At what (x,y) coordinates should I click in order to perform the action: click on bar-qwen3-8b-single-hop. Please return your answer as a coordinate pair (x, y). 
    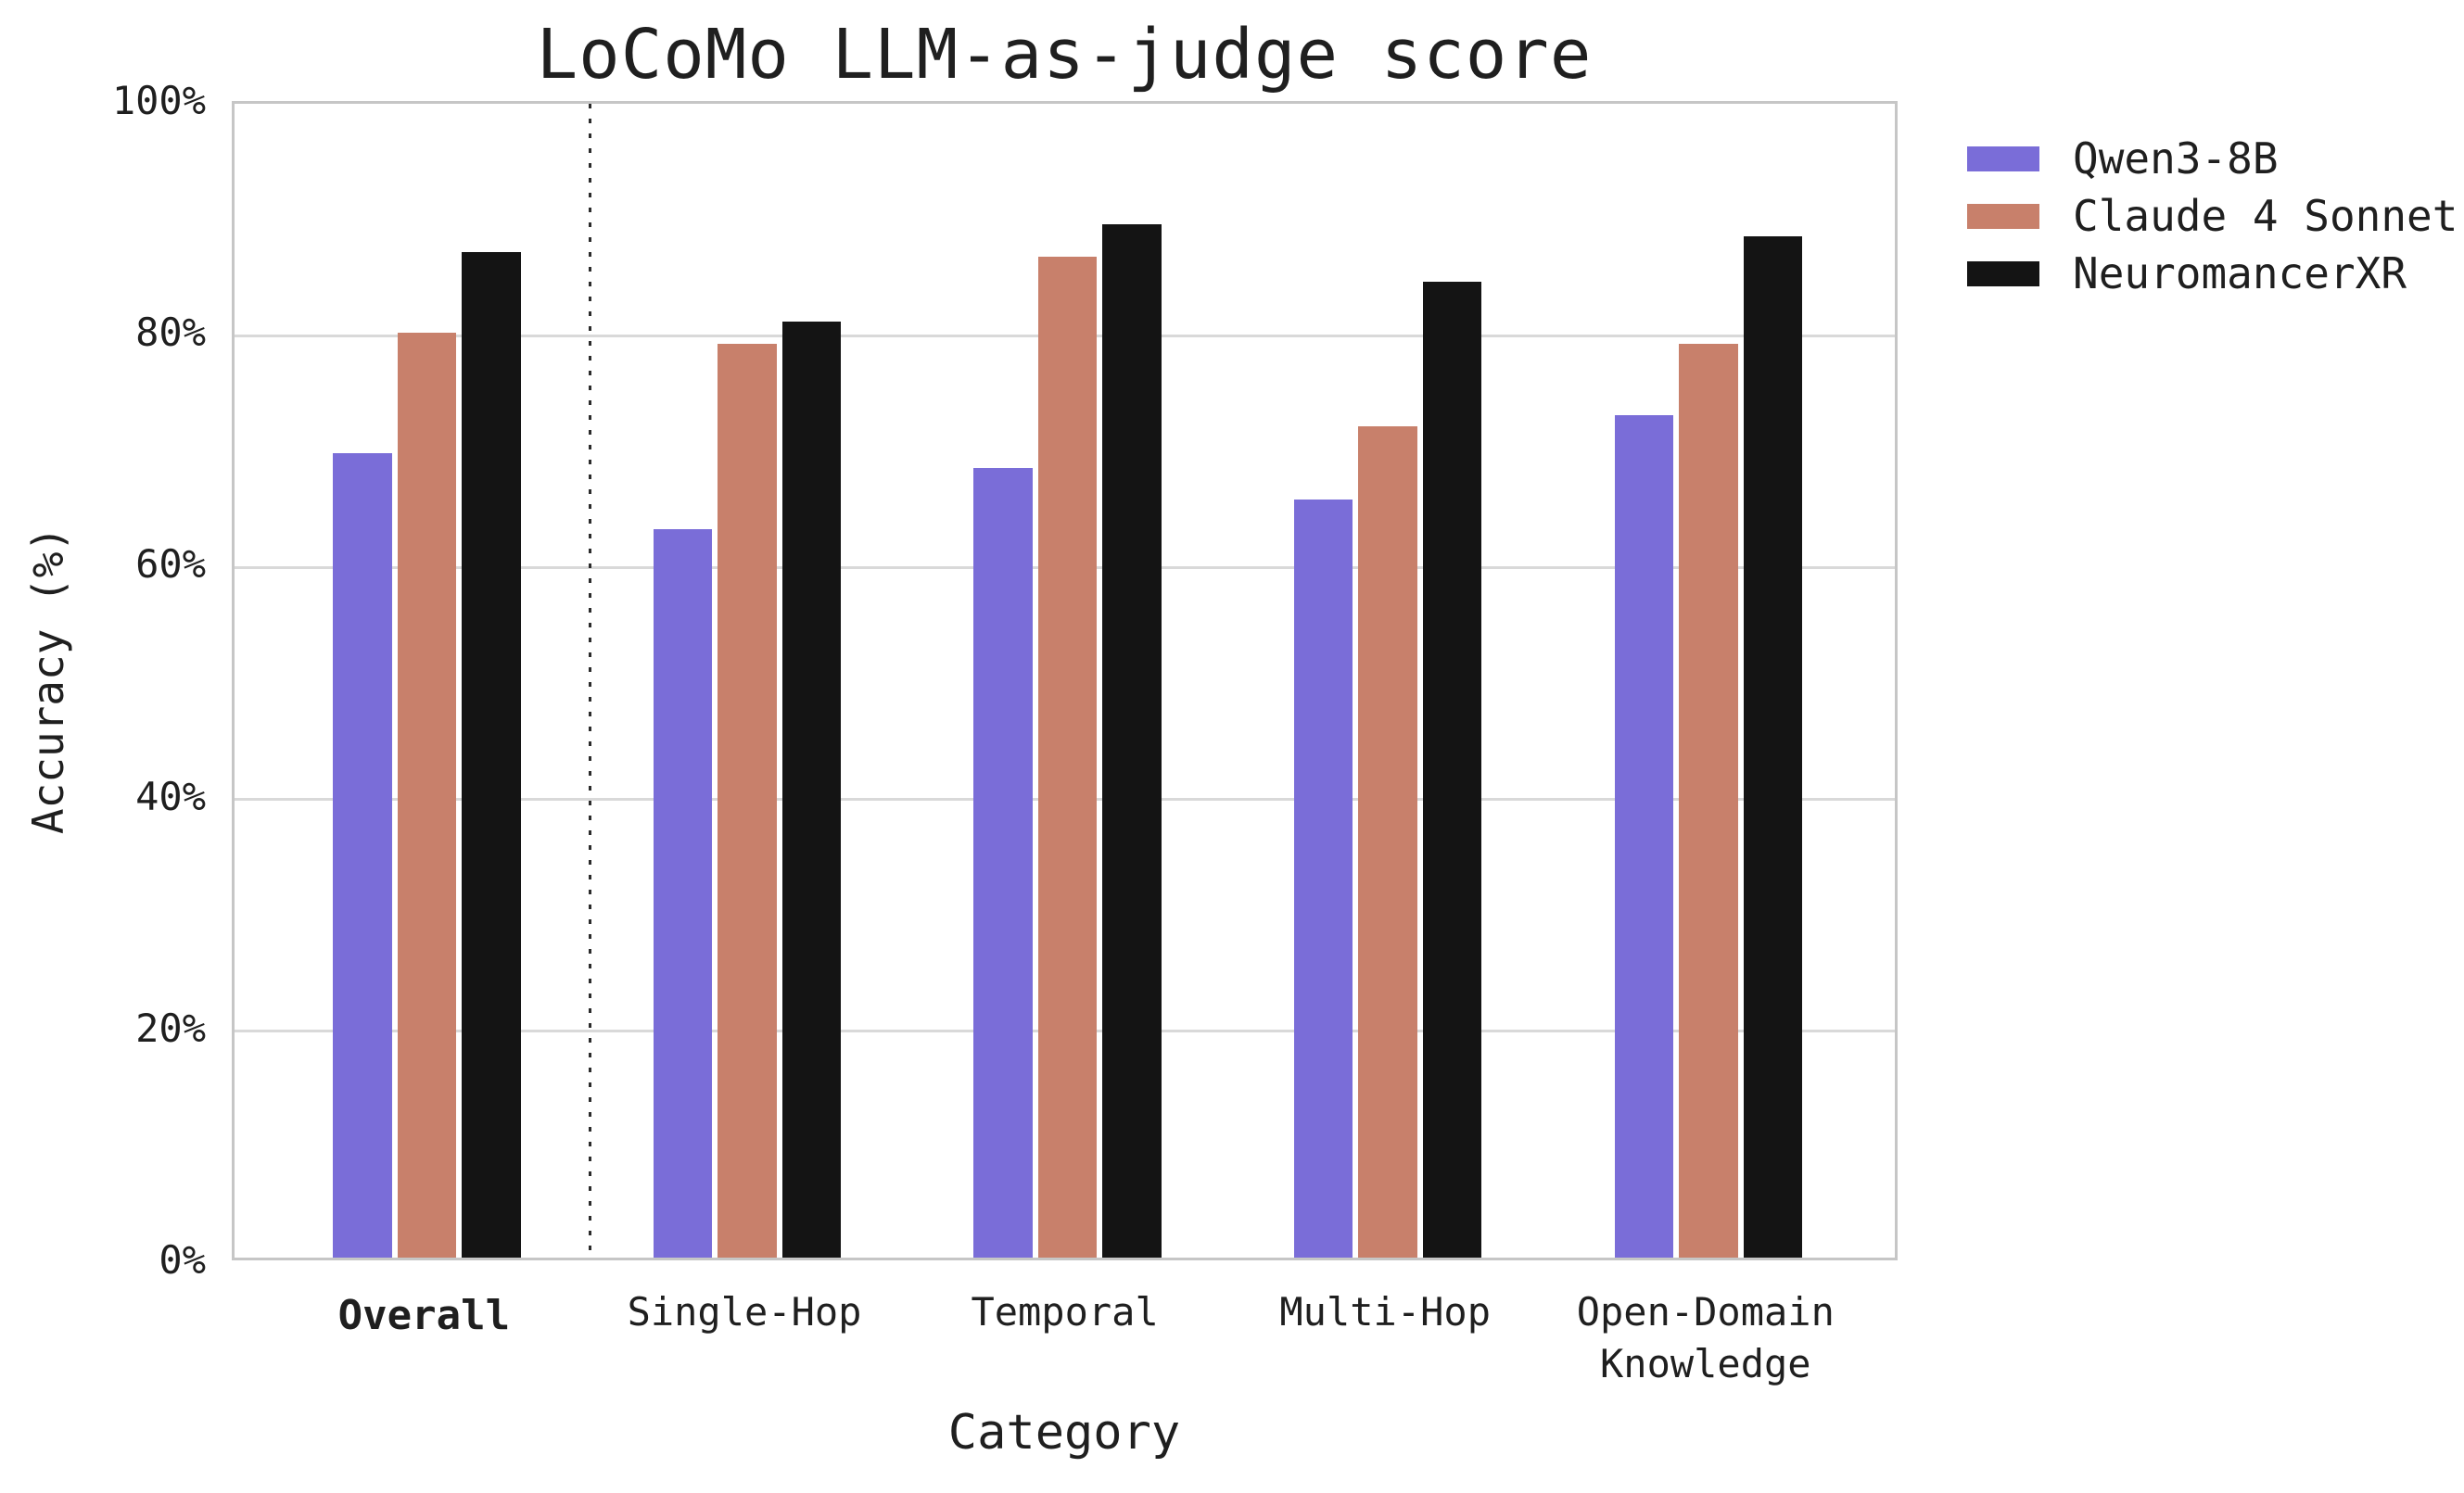
    Looking at the image, I should click on (683, 893).